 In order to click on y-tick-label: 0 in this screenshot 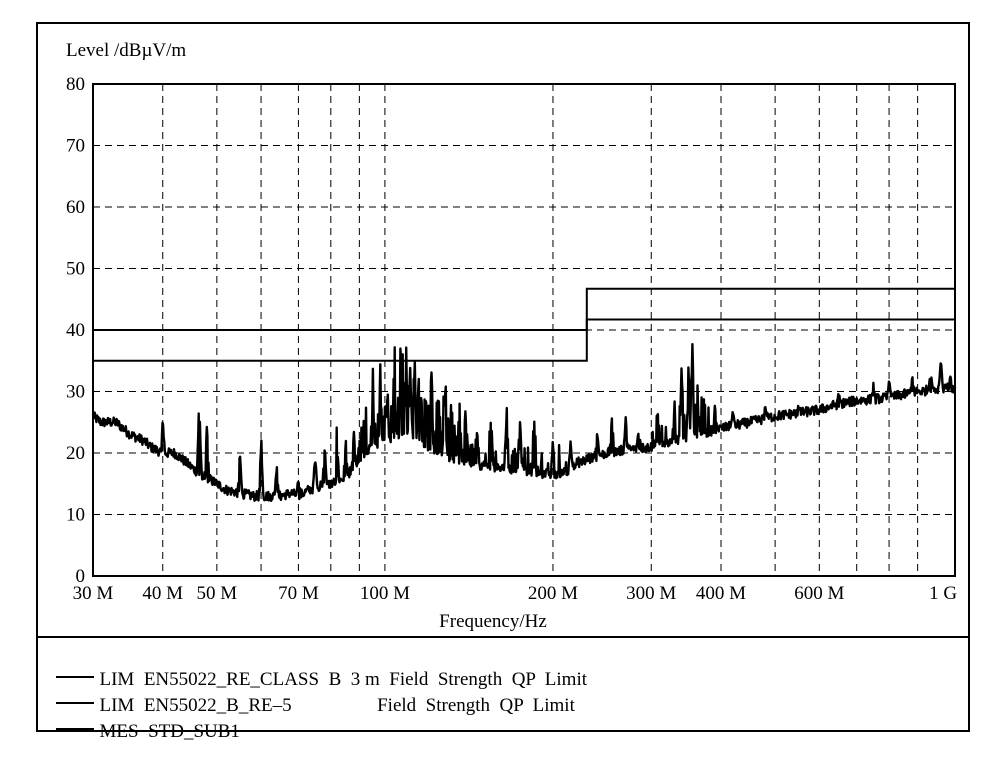, I will do `click(81, 576)`.